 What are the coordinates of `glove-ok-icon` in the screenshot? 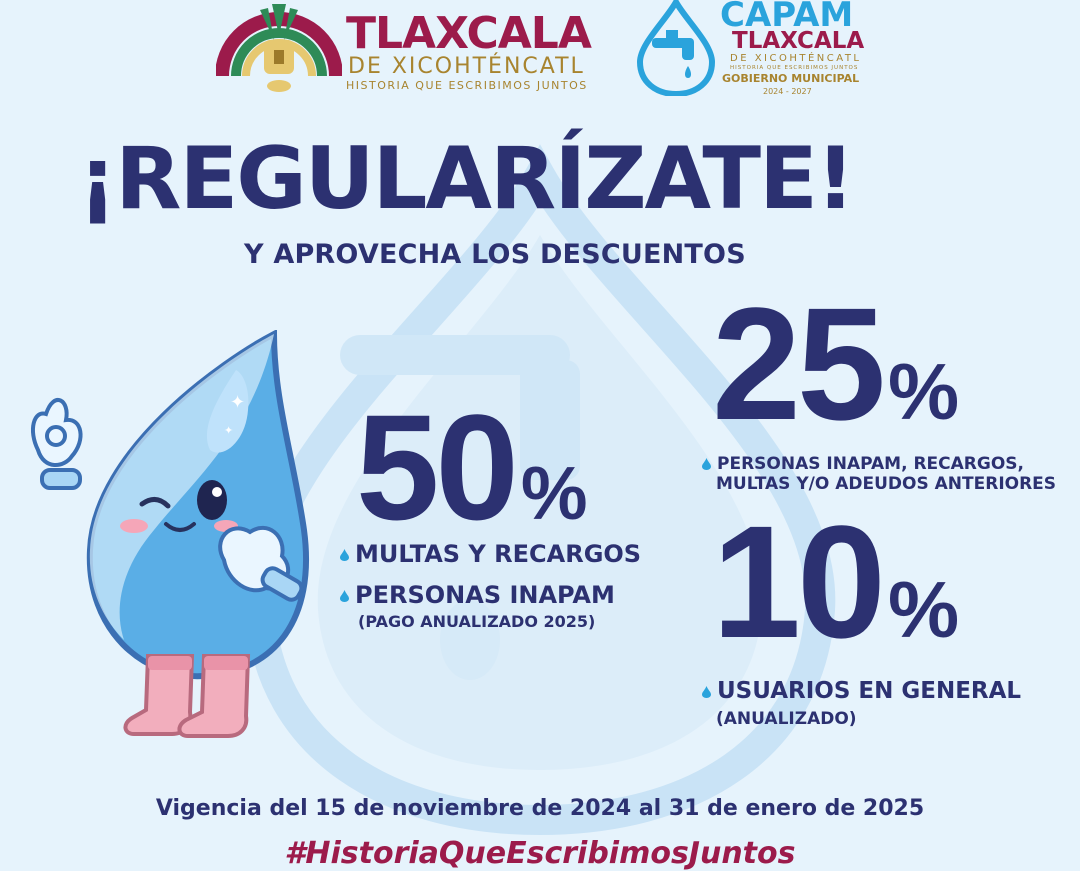 It's located at (56, 444).